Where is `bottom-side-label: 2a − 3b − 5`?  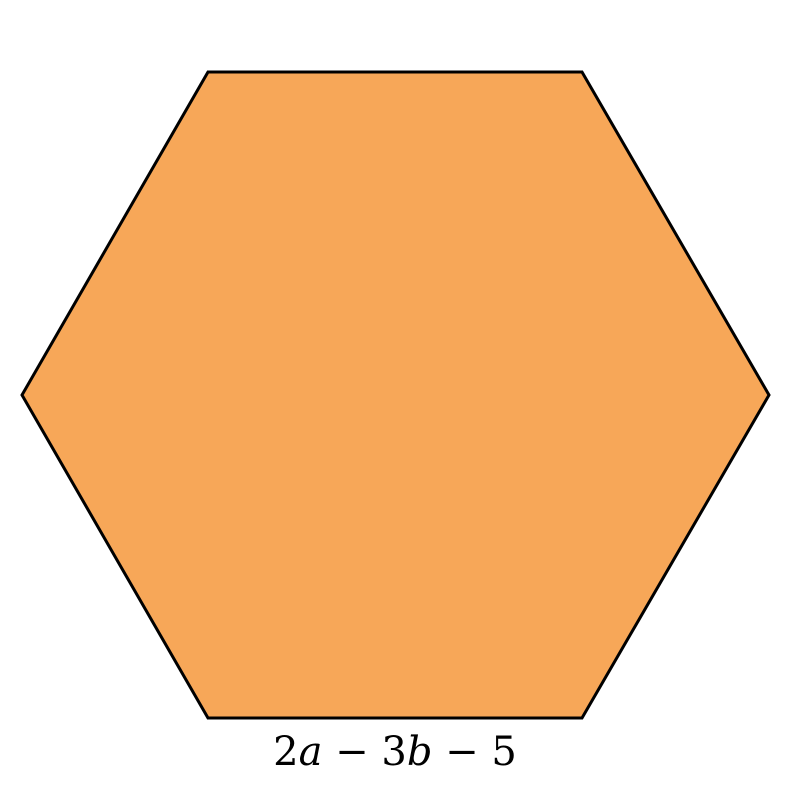 bottom-side-label: 2a − 3b − 5 is located at coordinates (395, 752).